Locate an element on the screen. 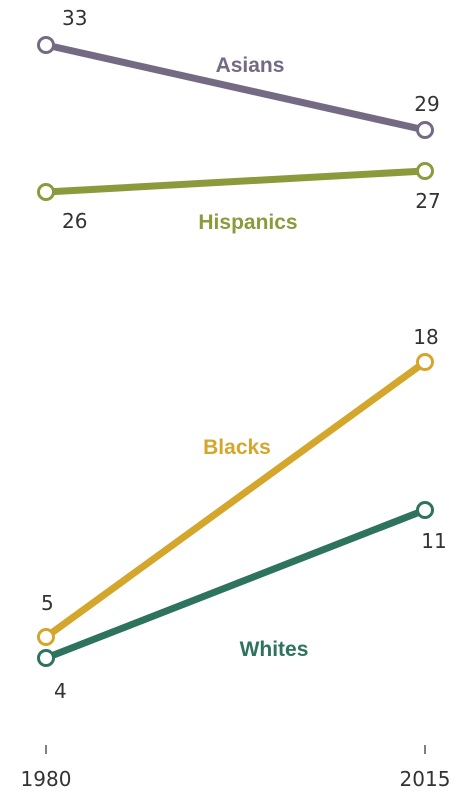 The height and width of the screenshot is (791, 460). x-axis: 1980 2015 is located at coordinates (230, 767).